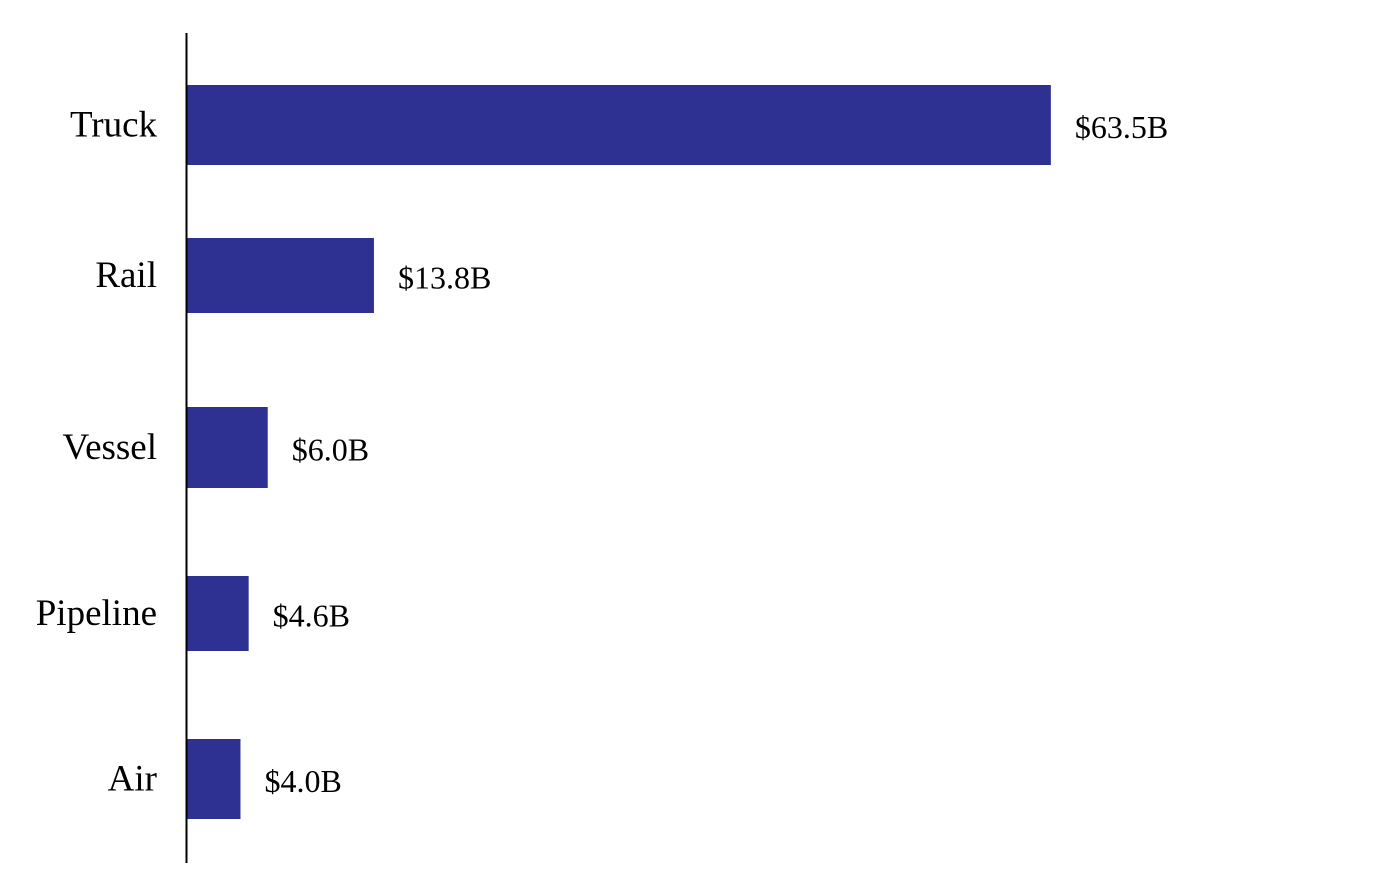 The image size is (1383, 888). Describe the element at coordinates (444, 278) in the screenshot. I see `value-label-rail: $13.8B` at that location.